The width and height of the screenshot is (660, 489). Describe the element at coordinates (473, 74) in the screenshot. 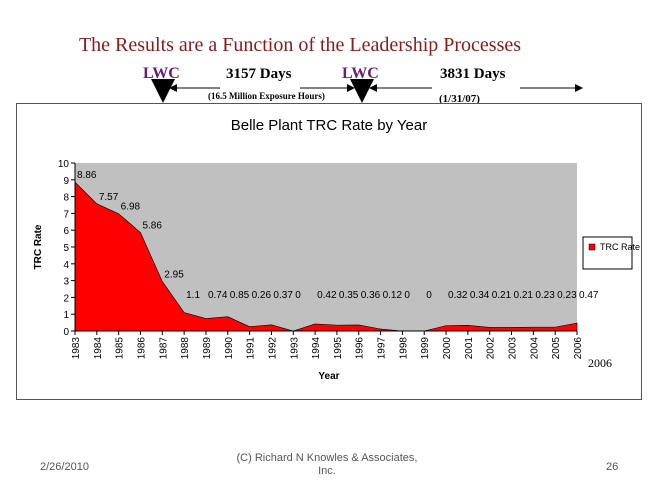

I see `days-label-2: 3831 Days` at that location.